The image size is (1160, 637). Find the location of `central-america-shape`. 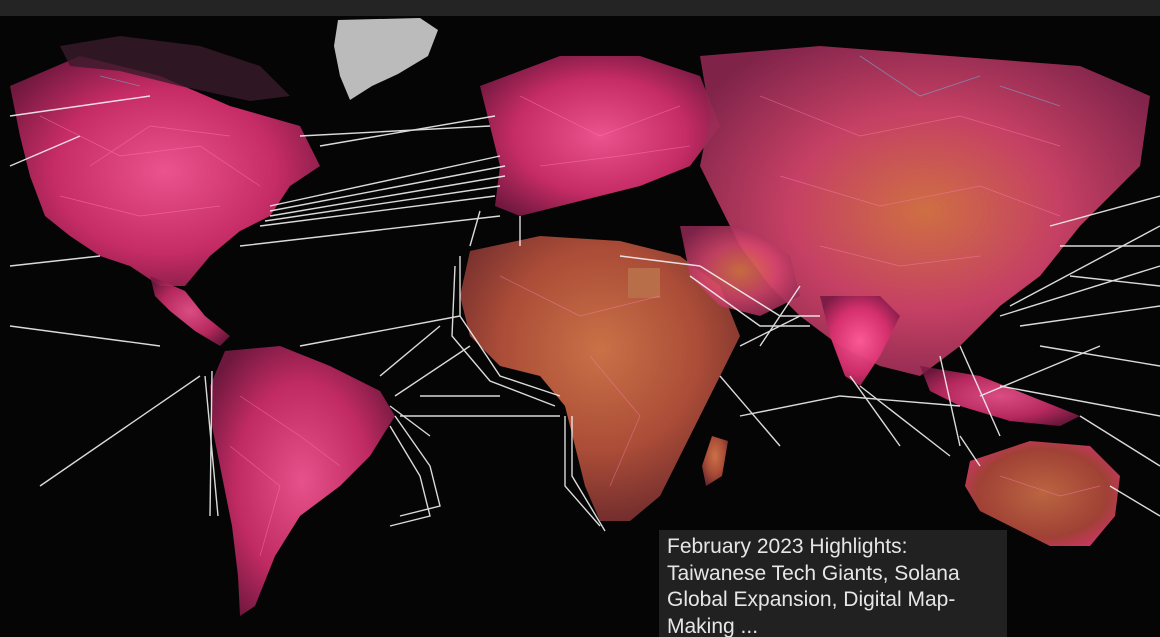

central-america-shape is located at coordinates (190, 311).